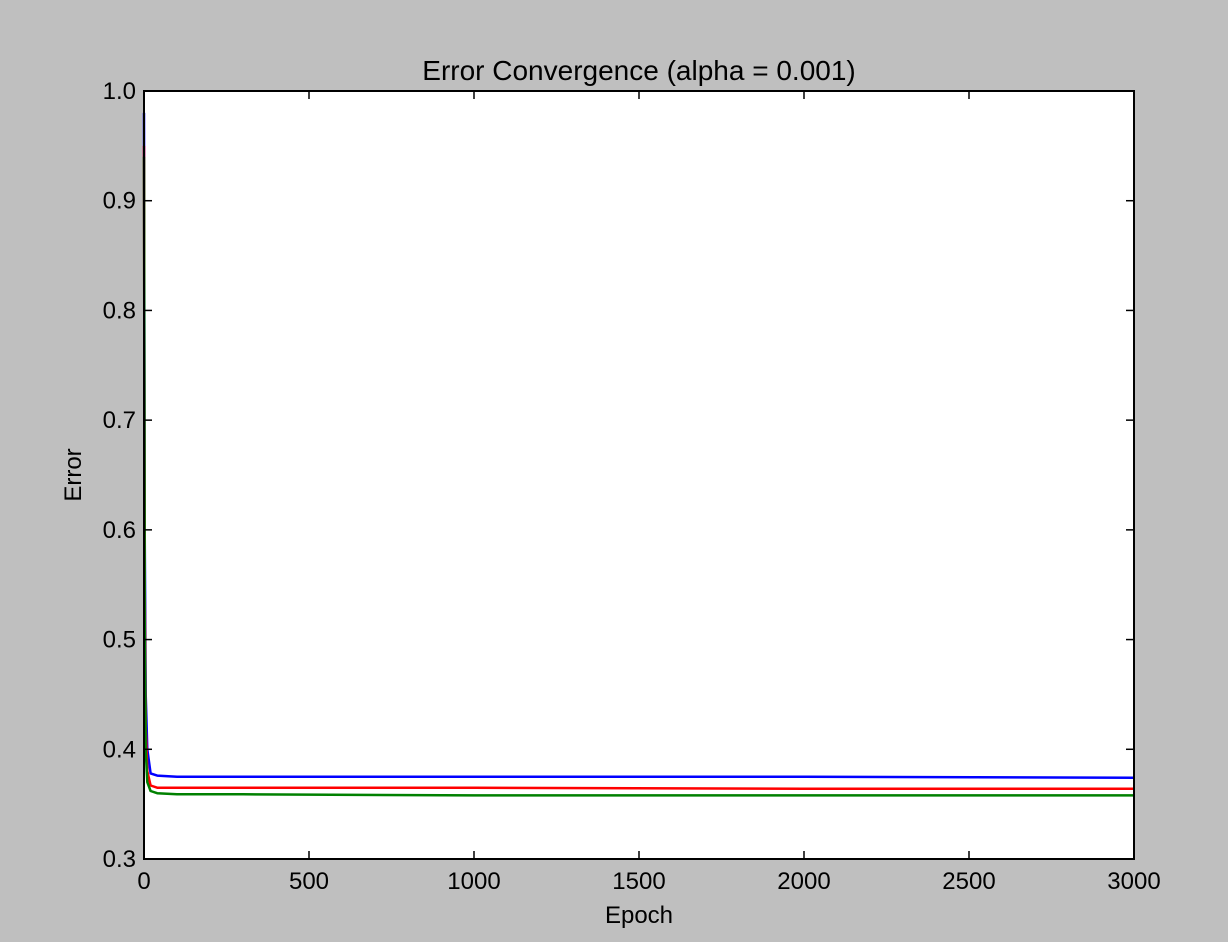  I want to click on y-tick-label: 0.4, so click(119, 749).